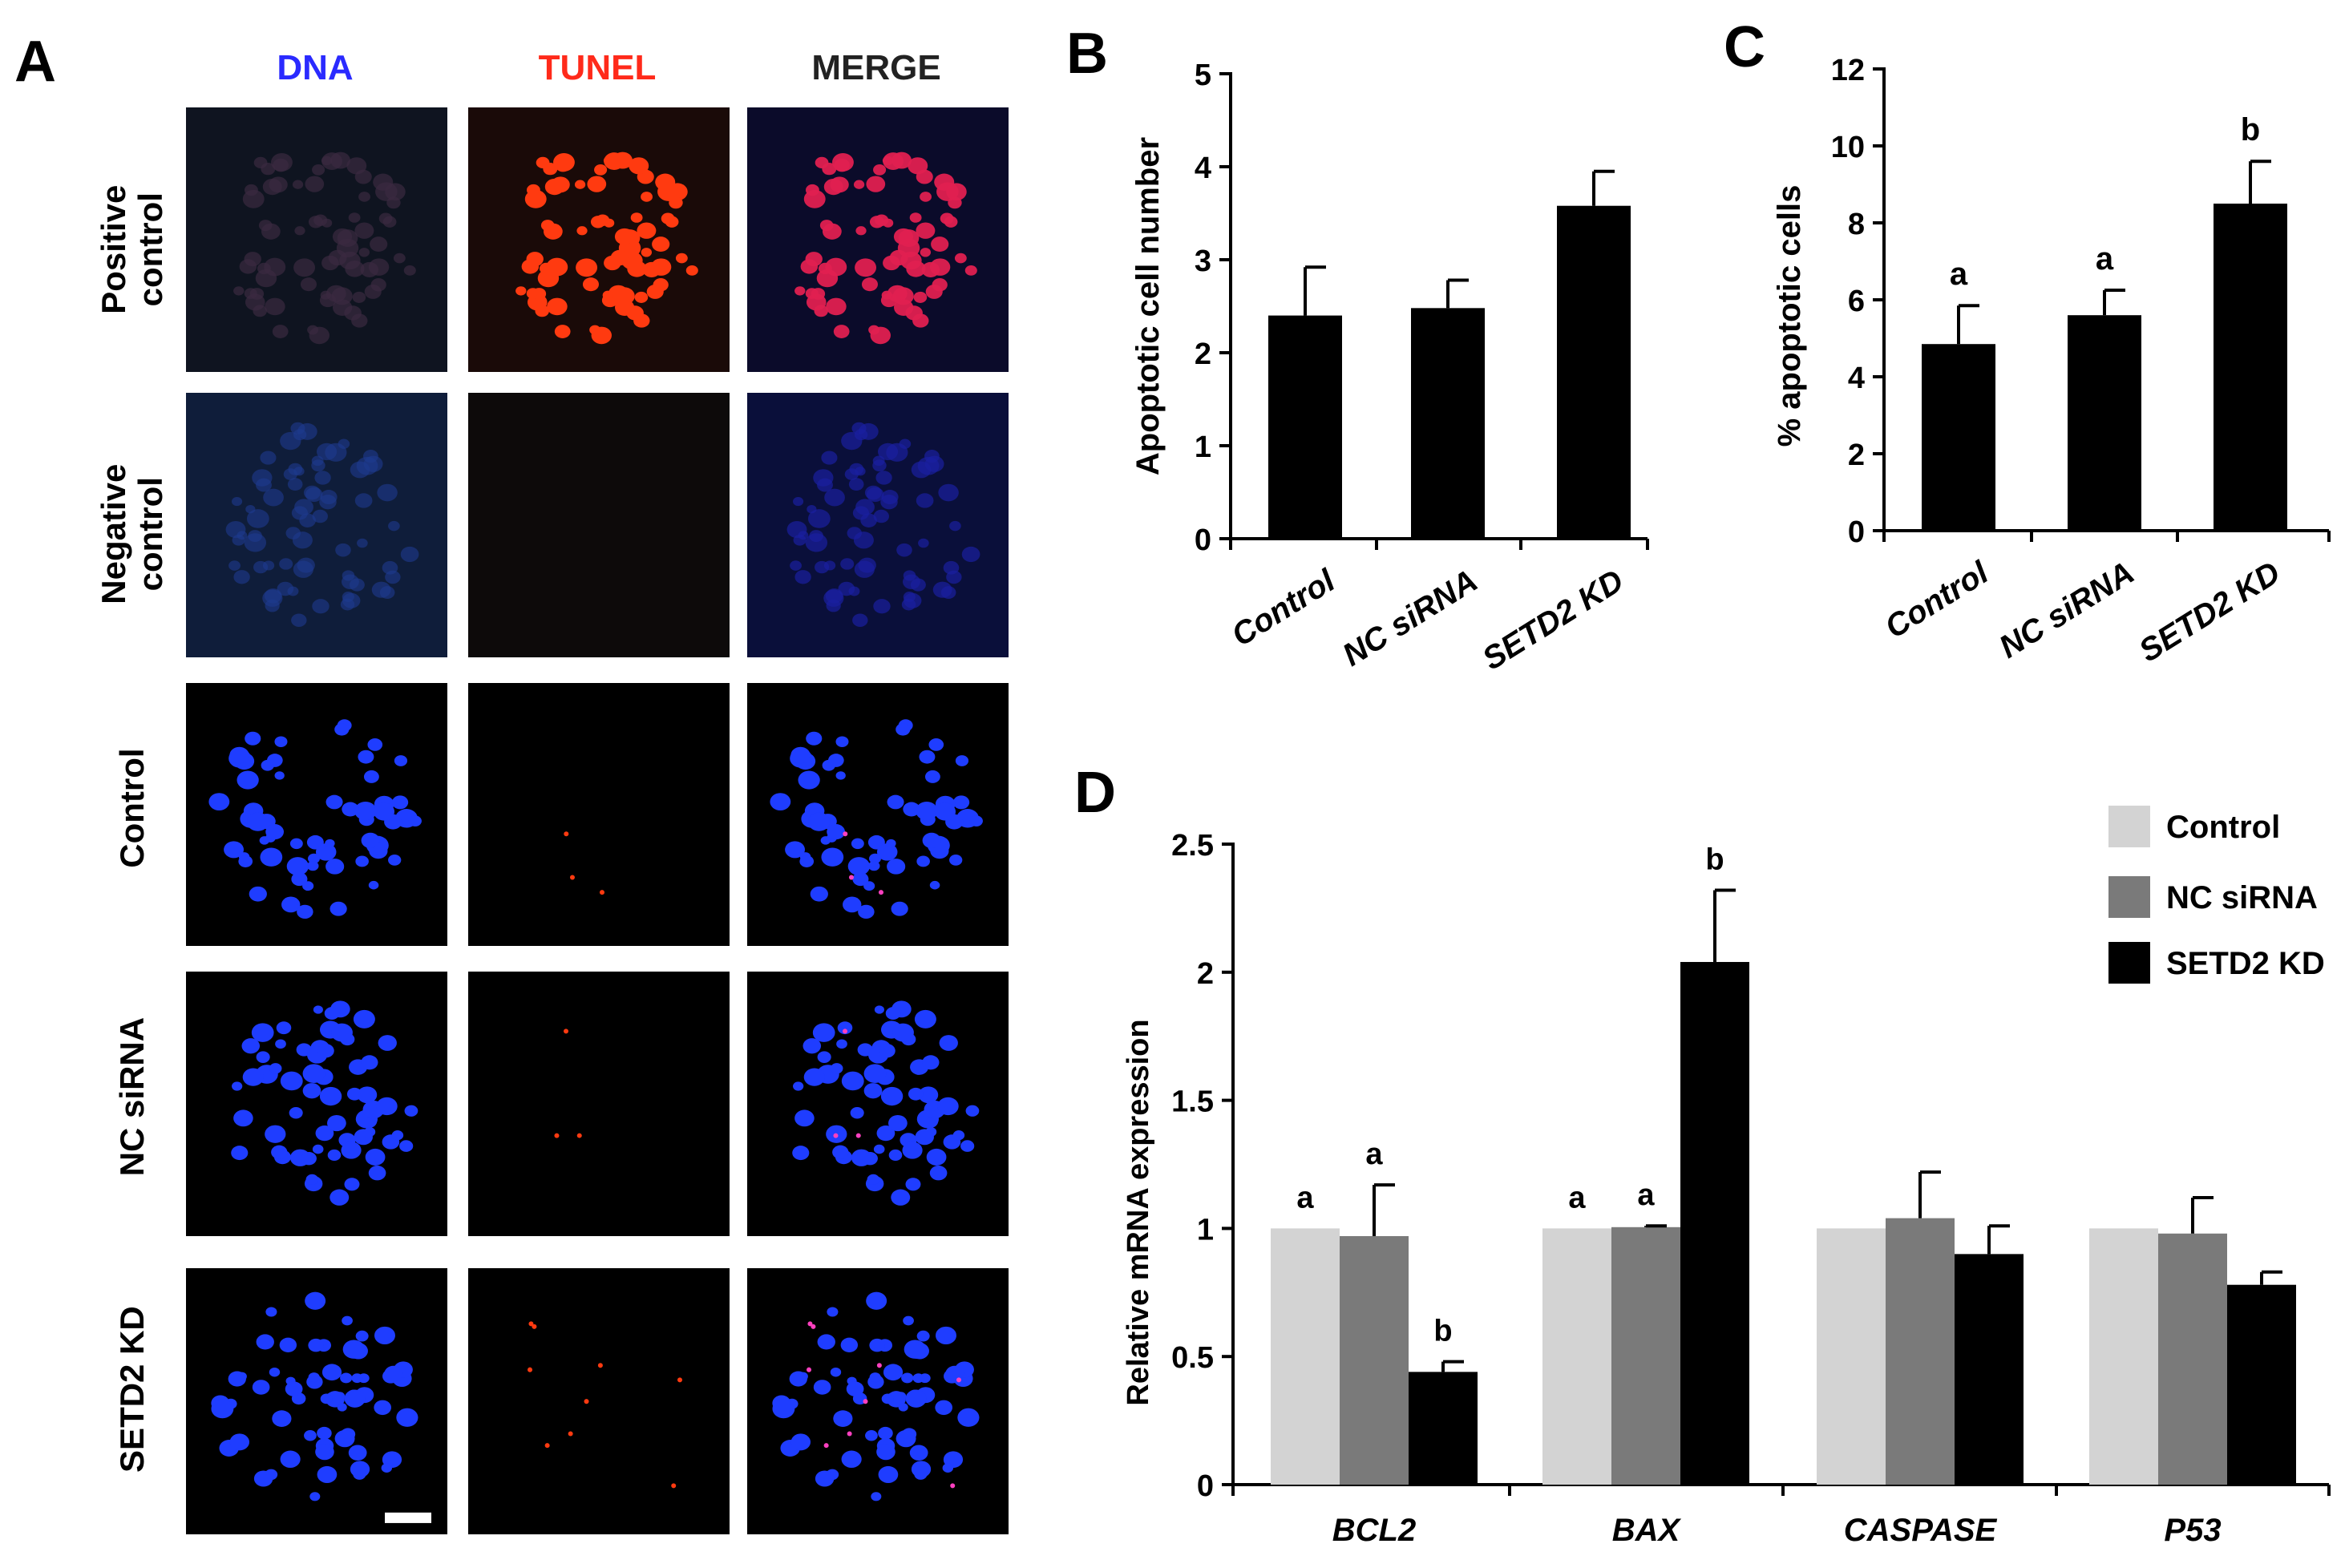 The height and width of the screenshot is (1568, 2349). I want to click on chart-d-legend-swatch-setd2-kd, so click(2129, 963).